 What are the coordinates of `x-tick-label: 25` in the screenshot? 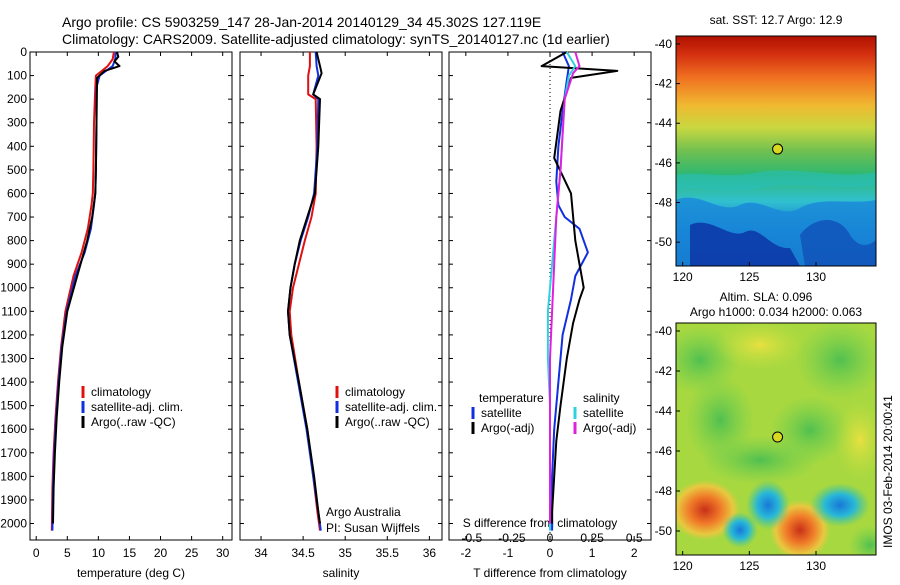 It's located at (192, 553).